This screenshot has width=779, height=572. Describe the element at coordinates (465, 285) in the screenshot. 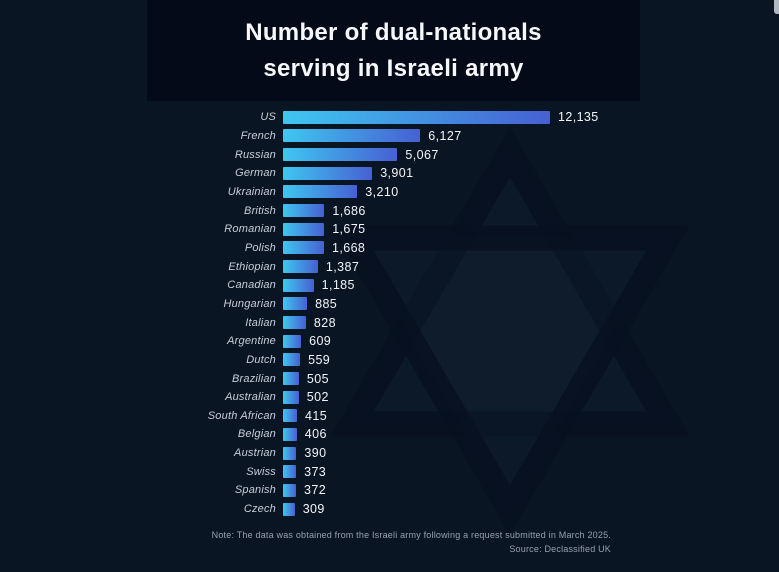

I see `bar-row: Canadian 1,185` at that location.